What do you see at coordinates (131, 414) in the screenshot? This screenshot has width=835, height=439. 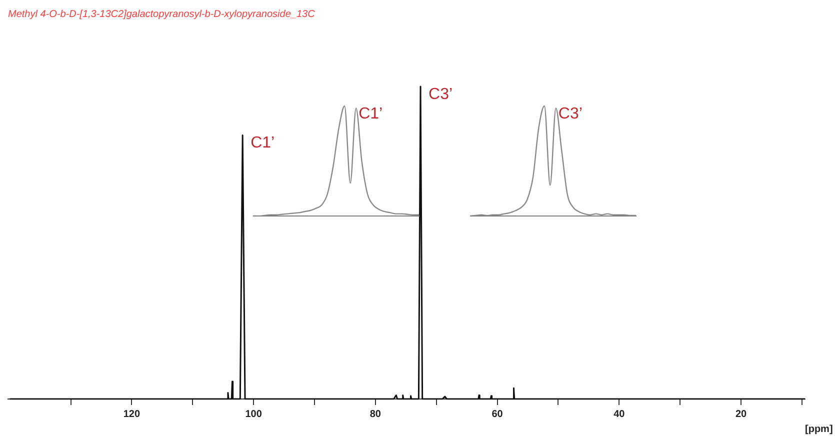 I see `x-tick-label: 120` at bounding box center [131, 414].